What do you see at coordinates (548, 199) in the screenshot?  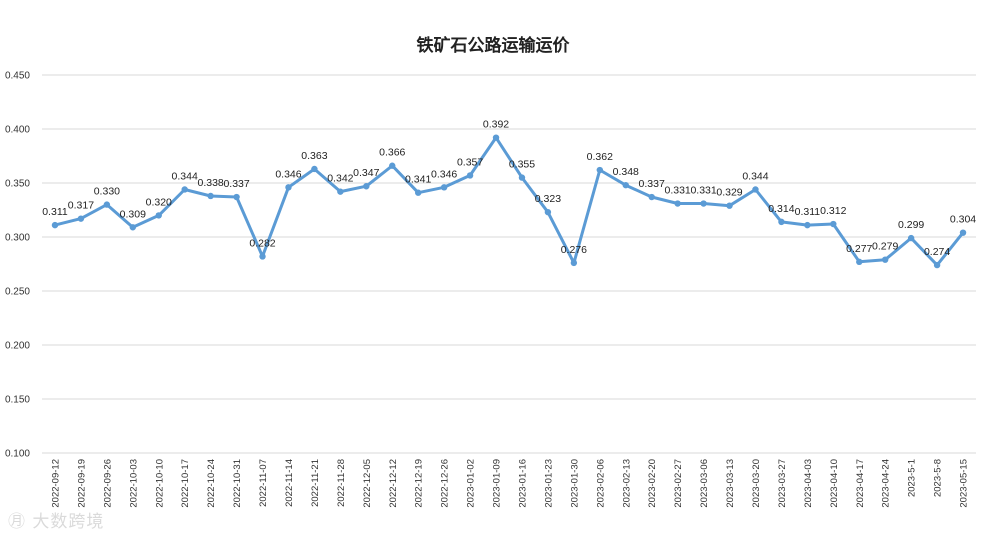 I see `data-label: 0.323` at bounding box center [548, 199].